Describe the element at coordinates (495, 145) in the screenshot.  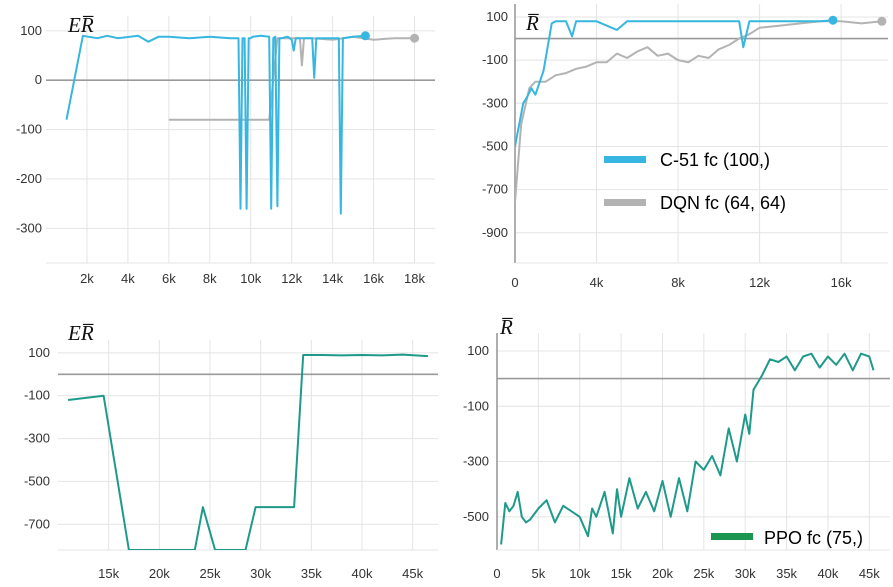
I see `panel-top-right-y-tick-label: -500` at that location.